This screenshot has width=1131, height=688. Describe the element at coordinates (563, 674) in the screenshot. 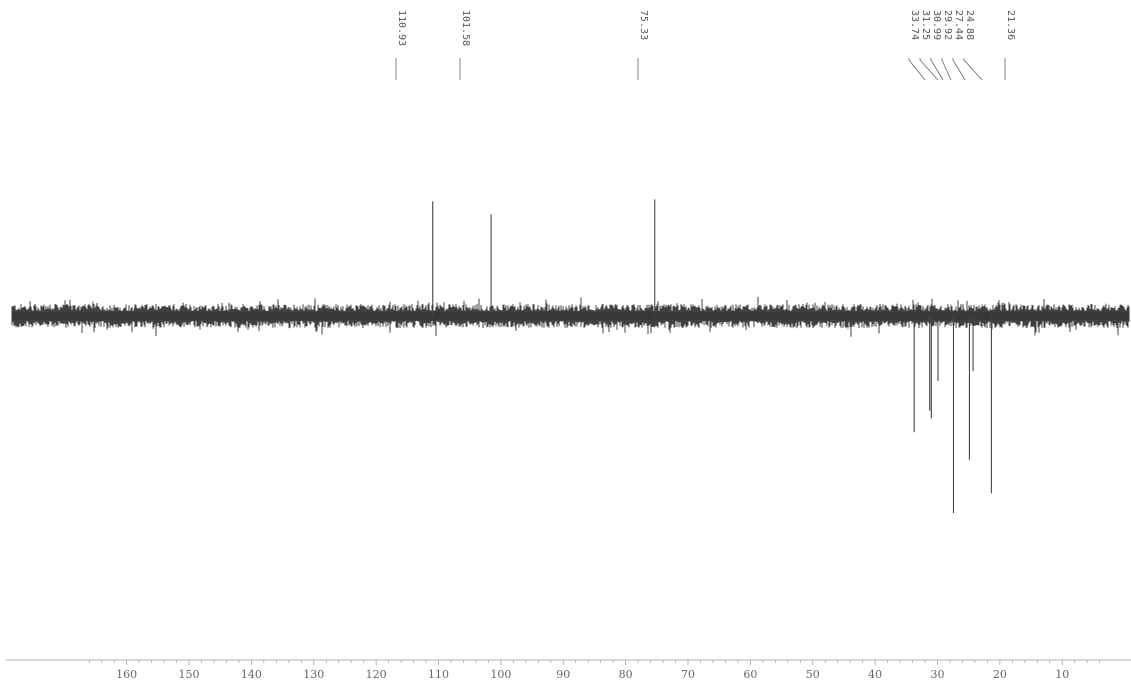

I see `tick-label-90: 90` at that location.